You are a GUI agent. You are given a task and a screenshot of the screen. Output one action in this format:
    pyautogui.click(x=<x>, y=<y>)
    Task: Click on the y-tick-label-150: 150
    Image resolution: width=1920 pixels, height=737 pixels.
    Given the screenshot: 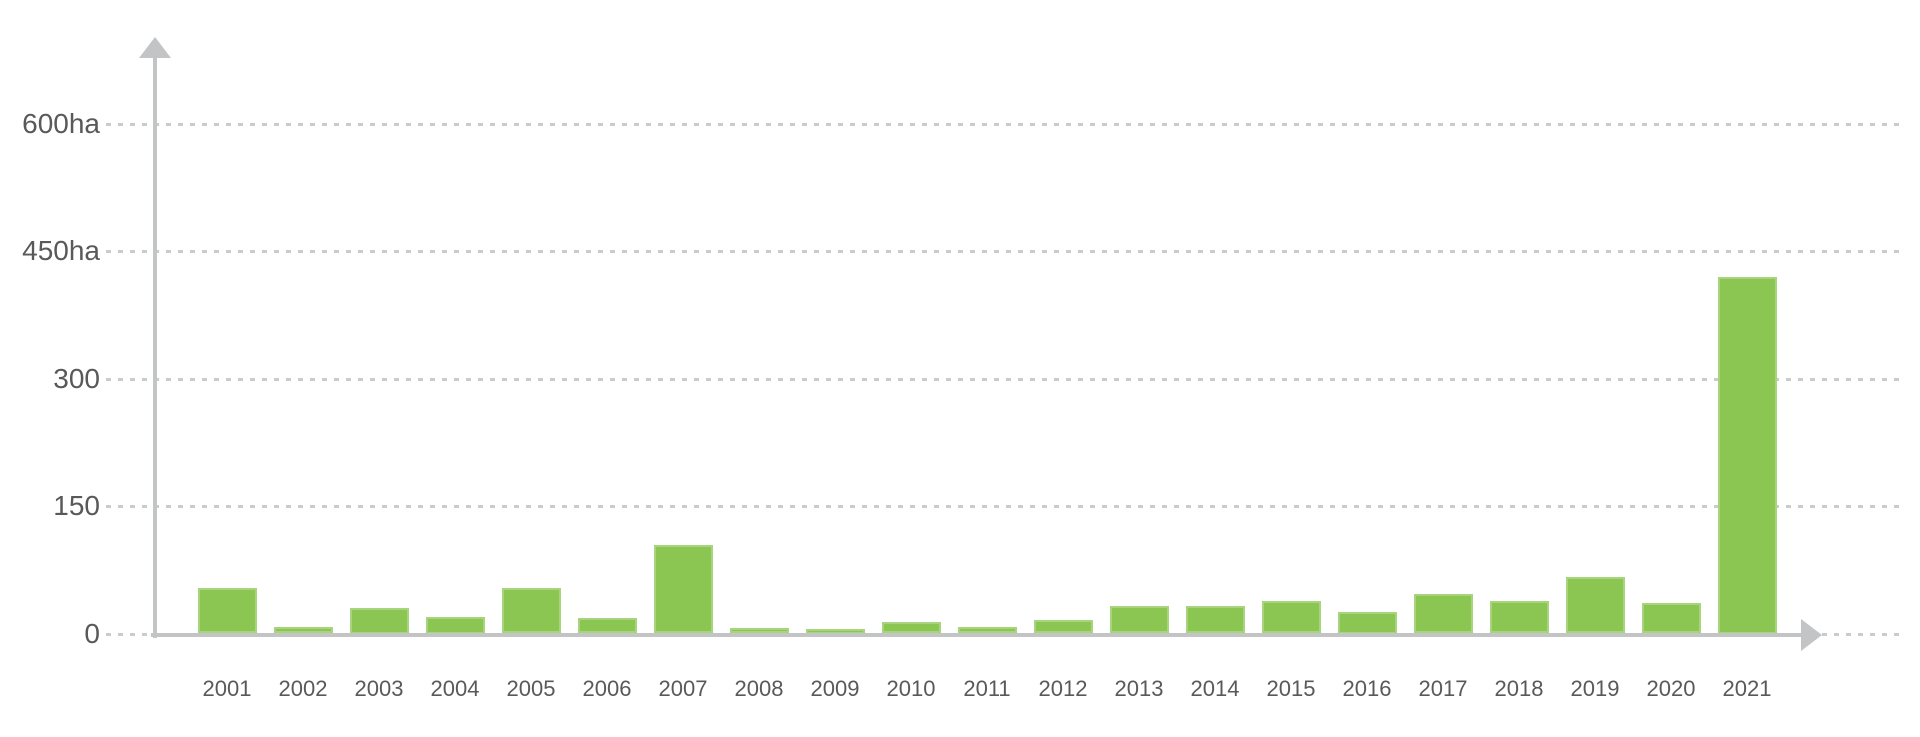 What is the action you would take?
    pyautogui.click(x=76, y=505)
    